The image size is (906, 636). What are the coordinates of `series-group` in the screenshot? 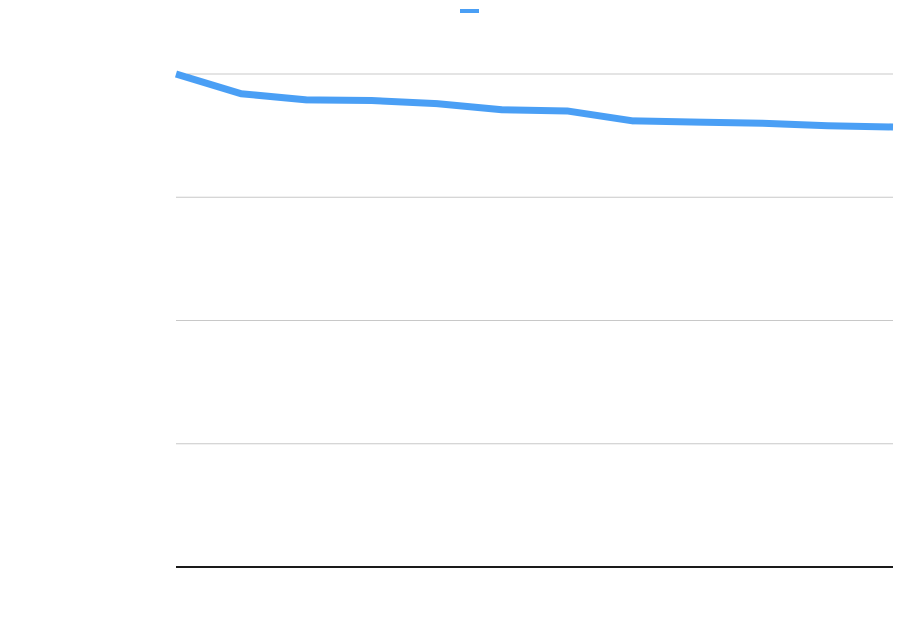 It's located at (534, 100).